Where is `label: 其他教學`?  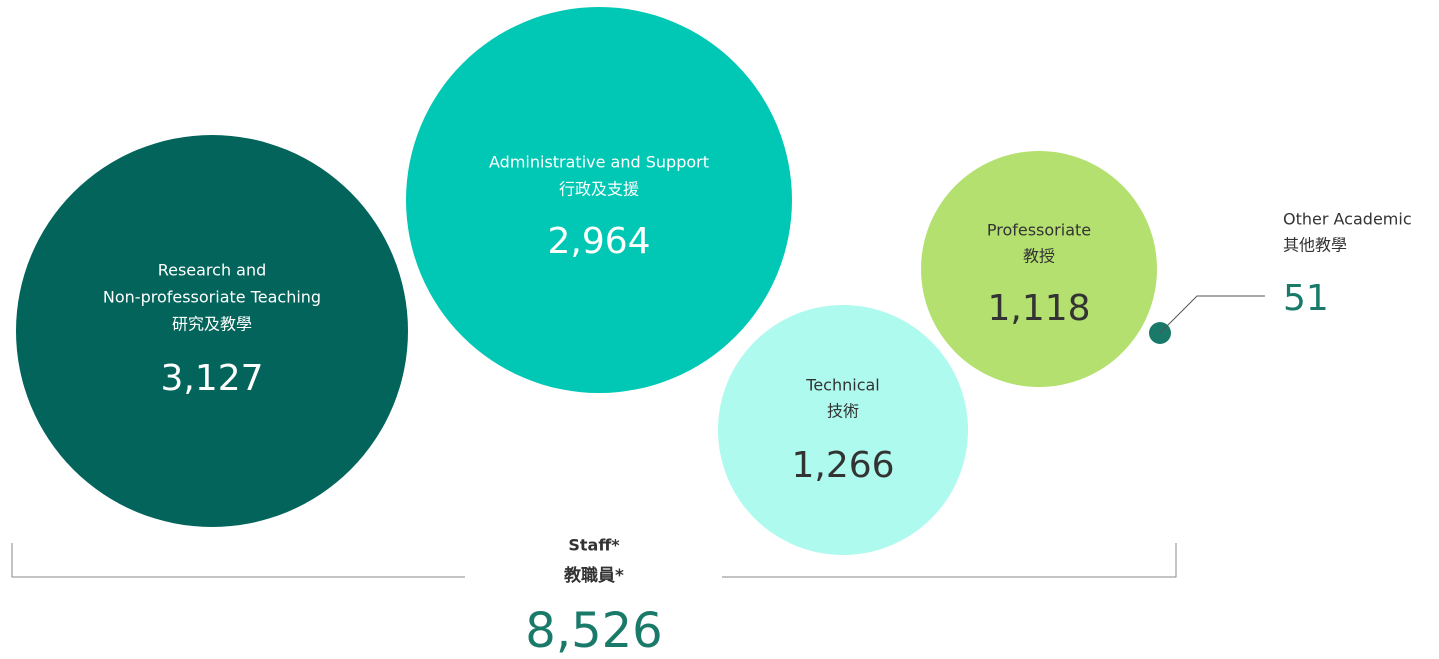 label: 其他教學 is located at coordinates (1315, 245).